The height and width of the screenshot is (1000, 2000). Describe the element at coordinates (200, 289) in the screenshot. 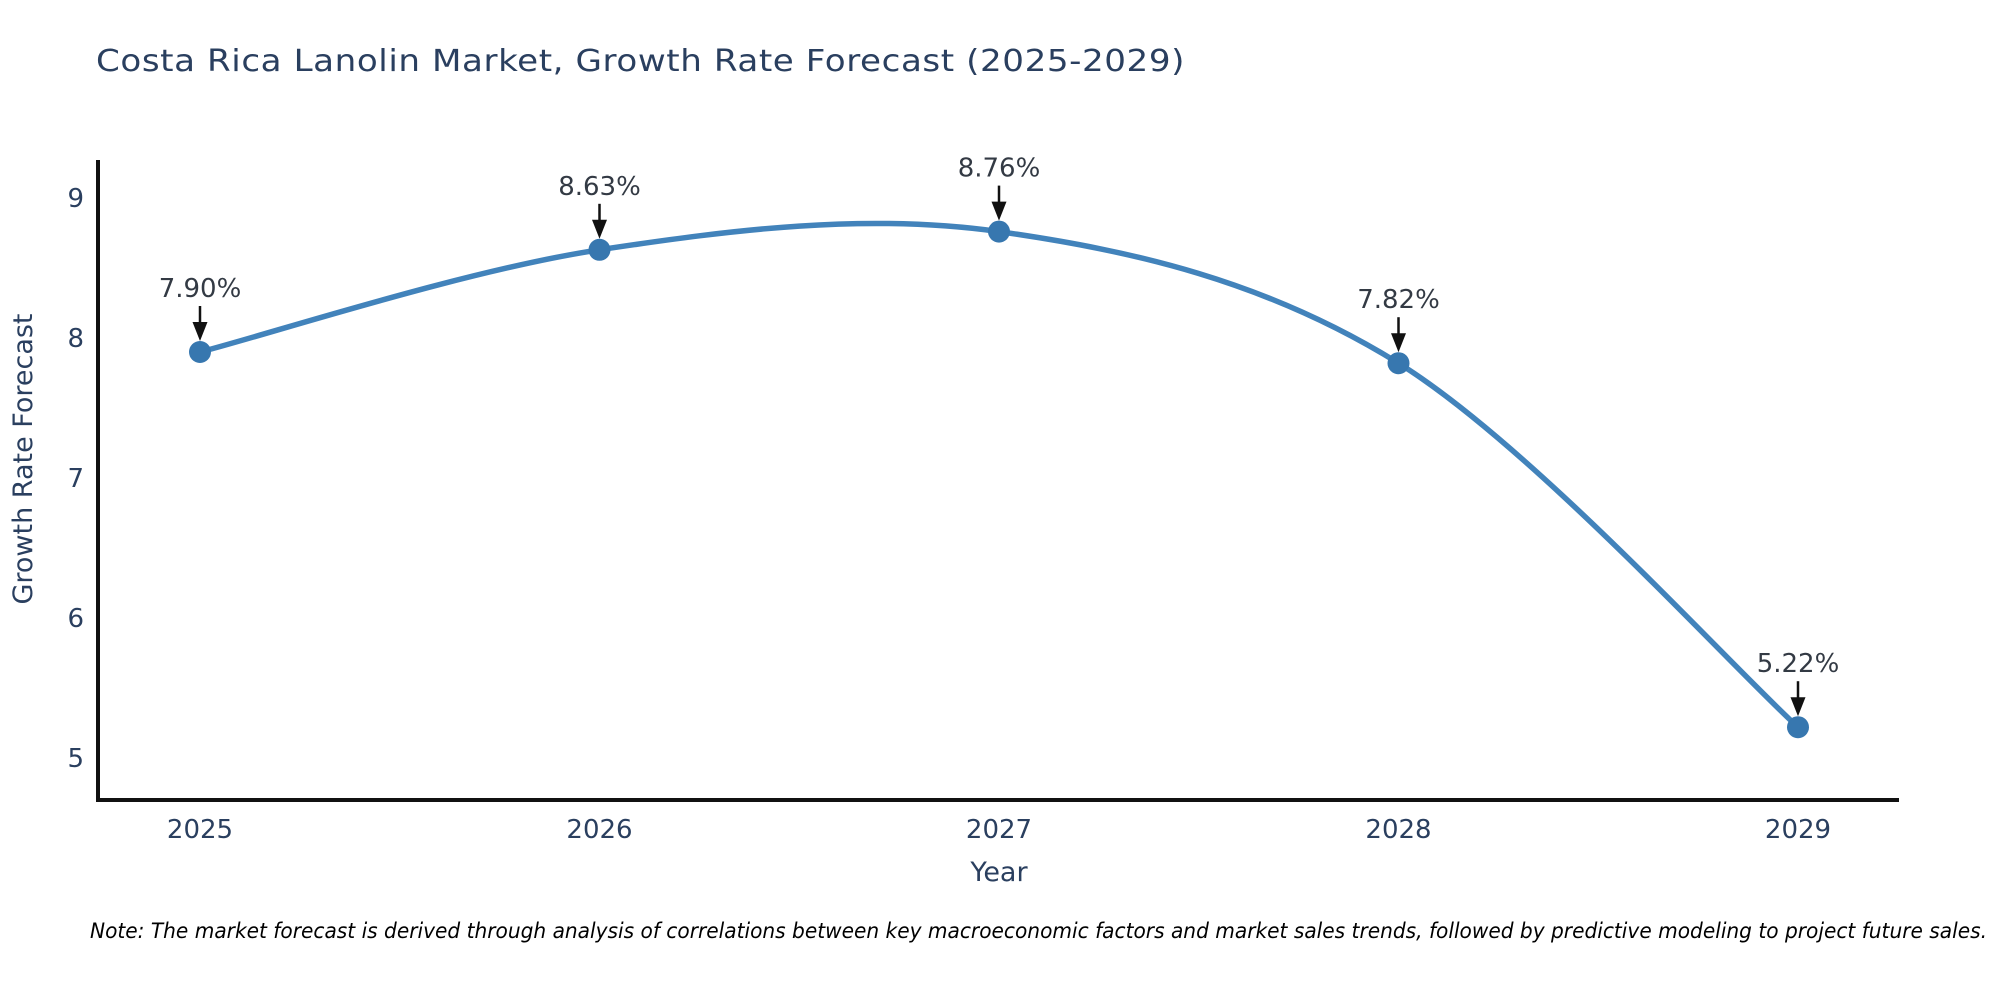

I see `data-point-label: 7.90%` at that location.